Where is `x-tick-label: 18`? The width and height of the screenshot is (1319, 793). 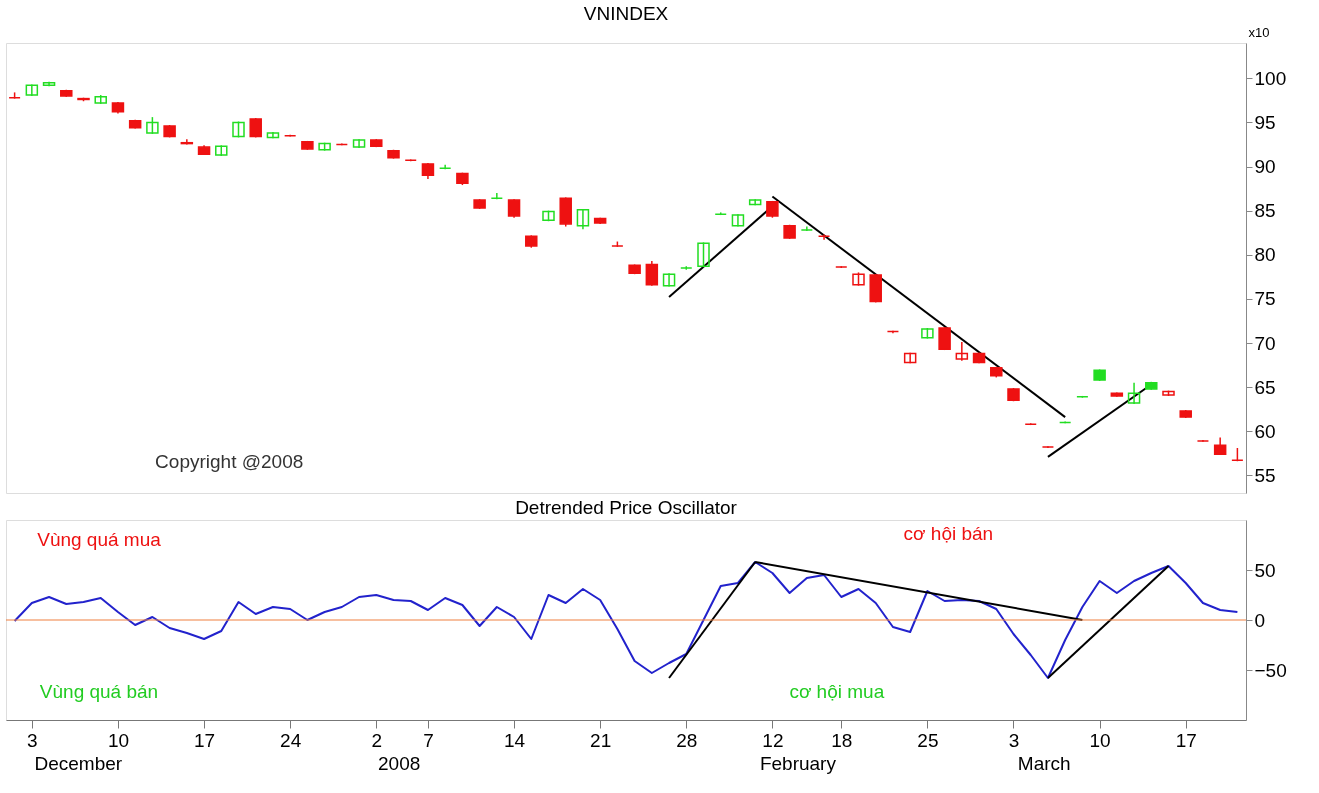
x-tick-label: 18 is located at coordinates (842, 740).